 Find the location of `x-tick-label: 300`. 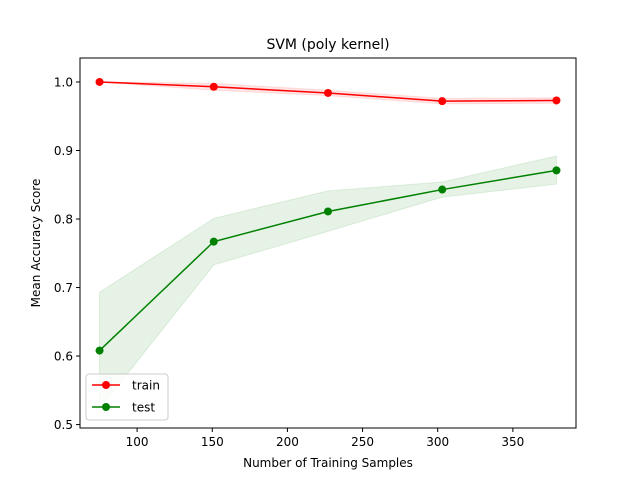

x-tick-label: 300 is located at coordinates (437, 442).